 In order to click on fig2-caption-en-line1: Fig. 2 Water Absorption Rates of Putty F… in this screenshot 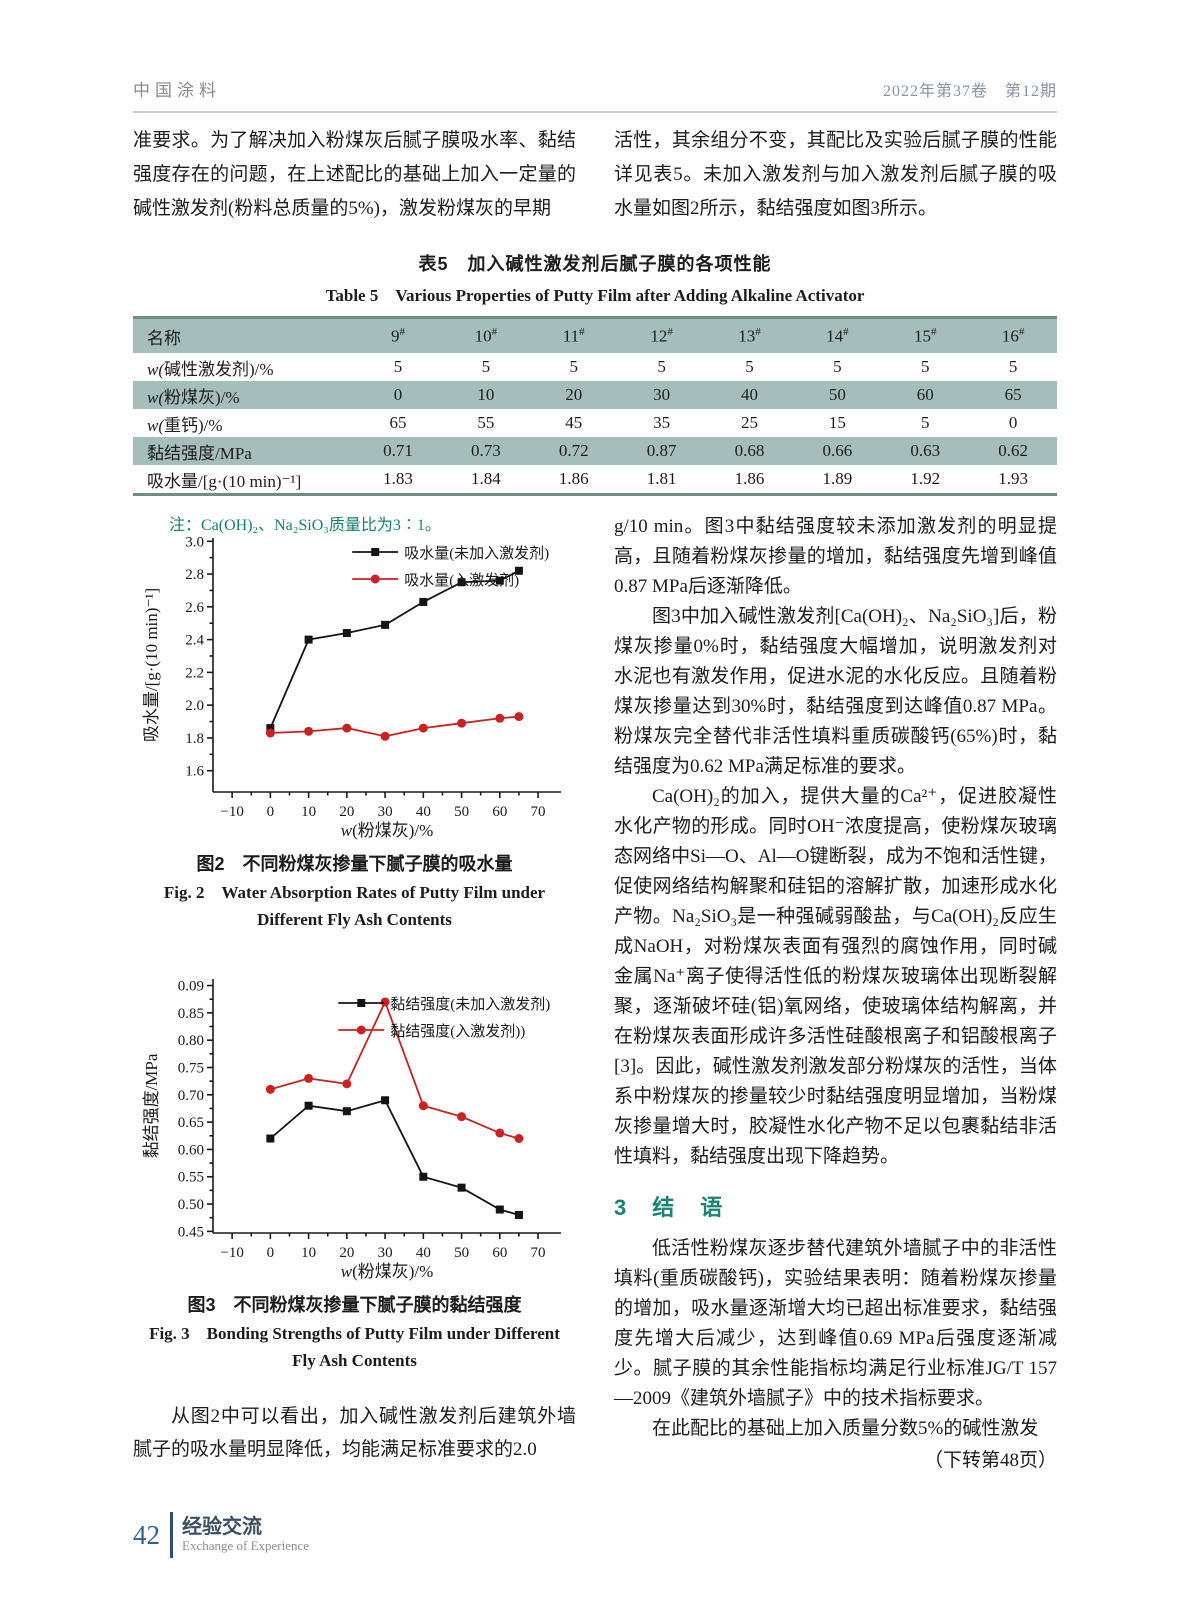, I will do `click(354, 892)`.